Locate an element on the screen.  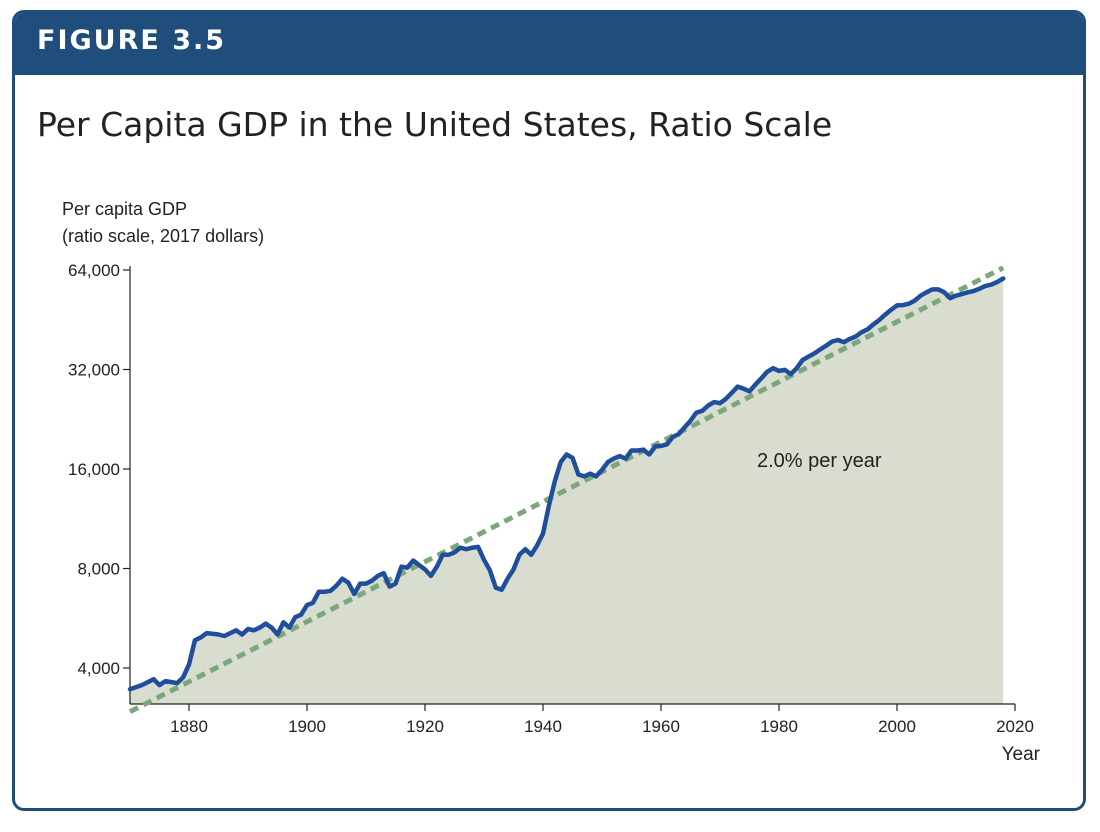
x-tick-label: 1980 is located at coordinates (779, 726).